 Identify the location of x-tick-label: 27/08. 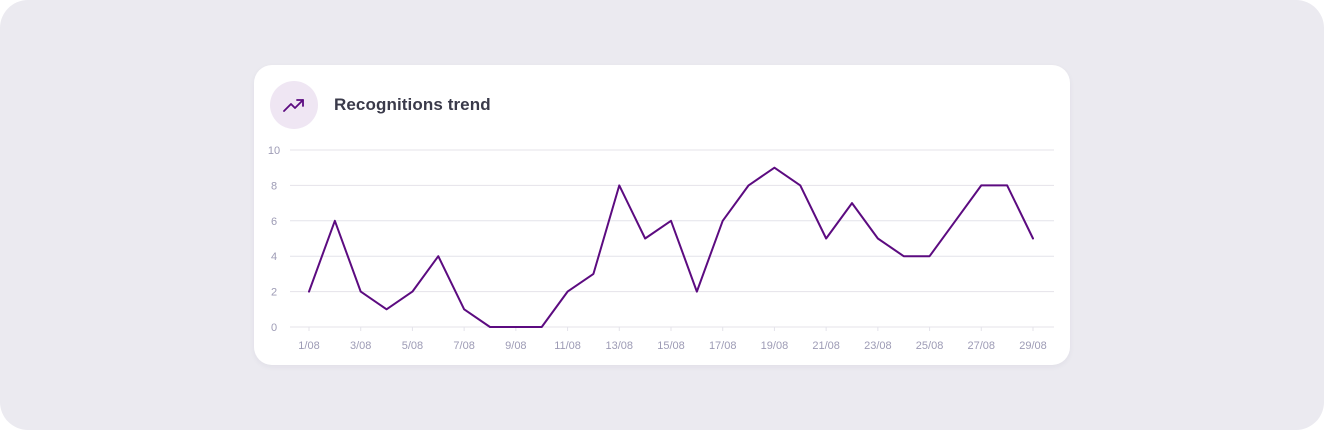
(982, 346).